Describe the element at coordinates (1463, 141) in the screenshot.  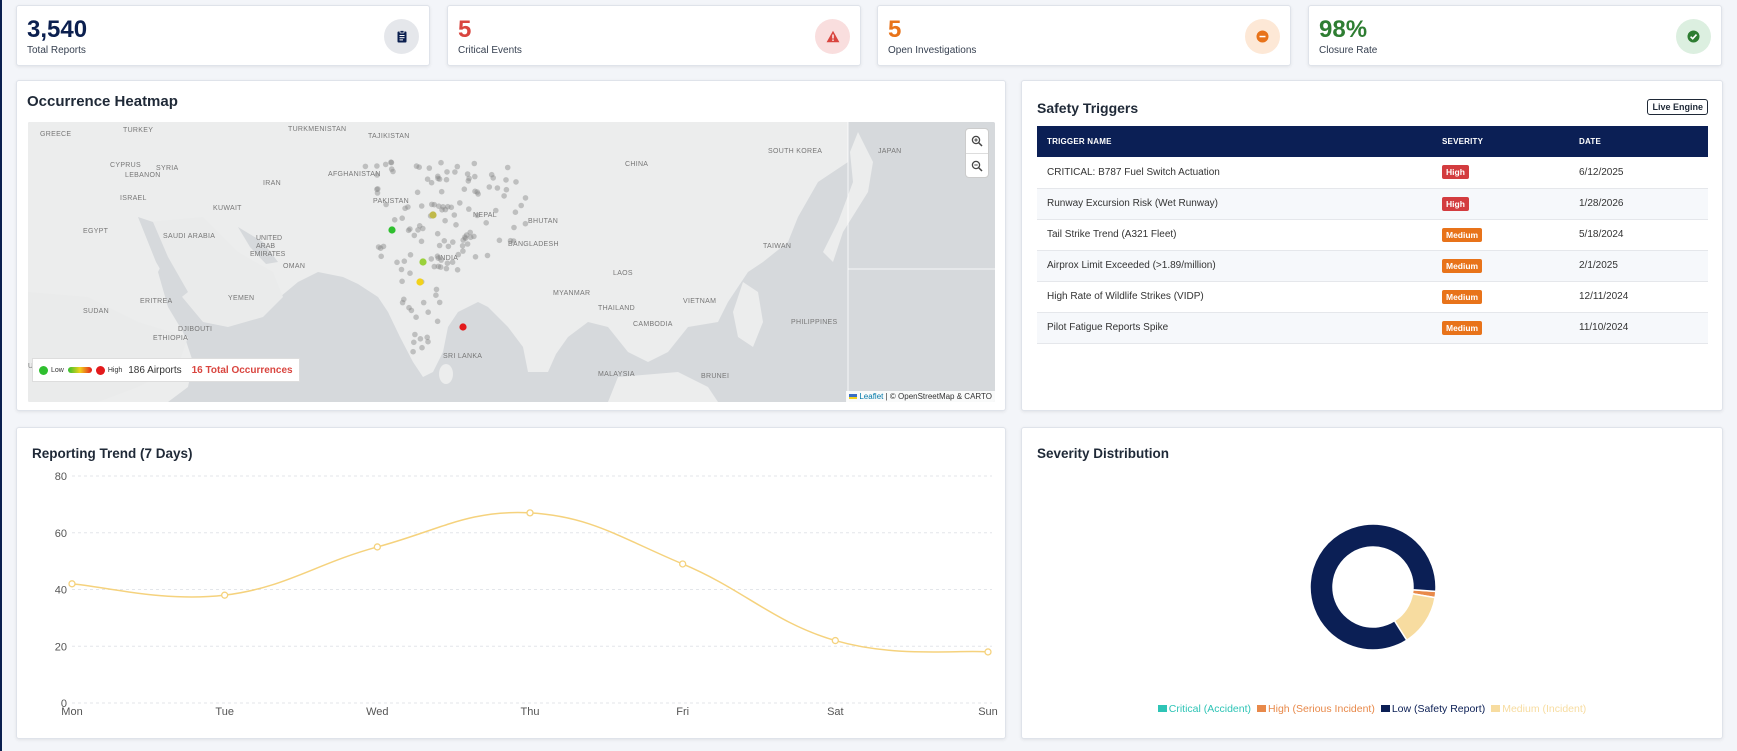
I see `col-severity: SEVERITY` at that location.